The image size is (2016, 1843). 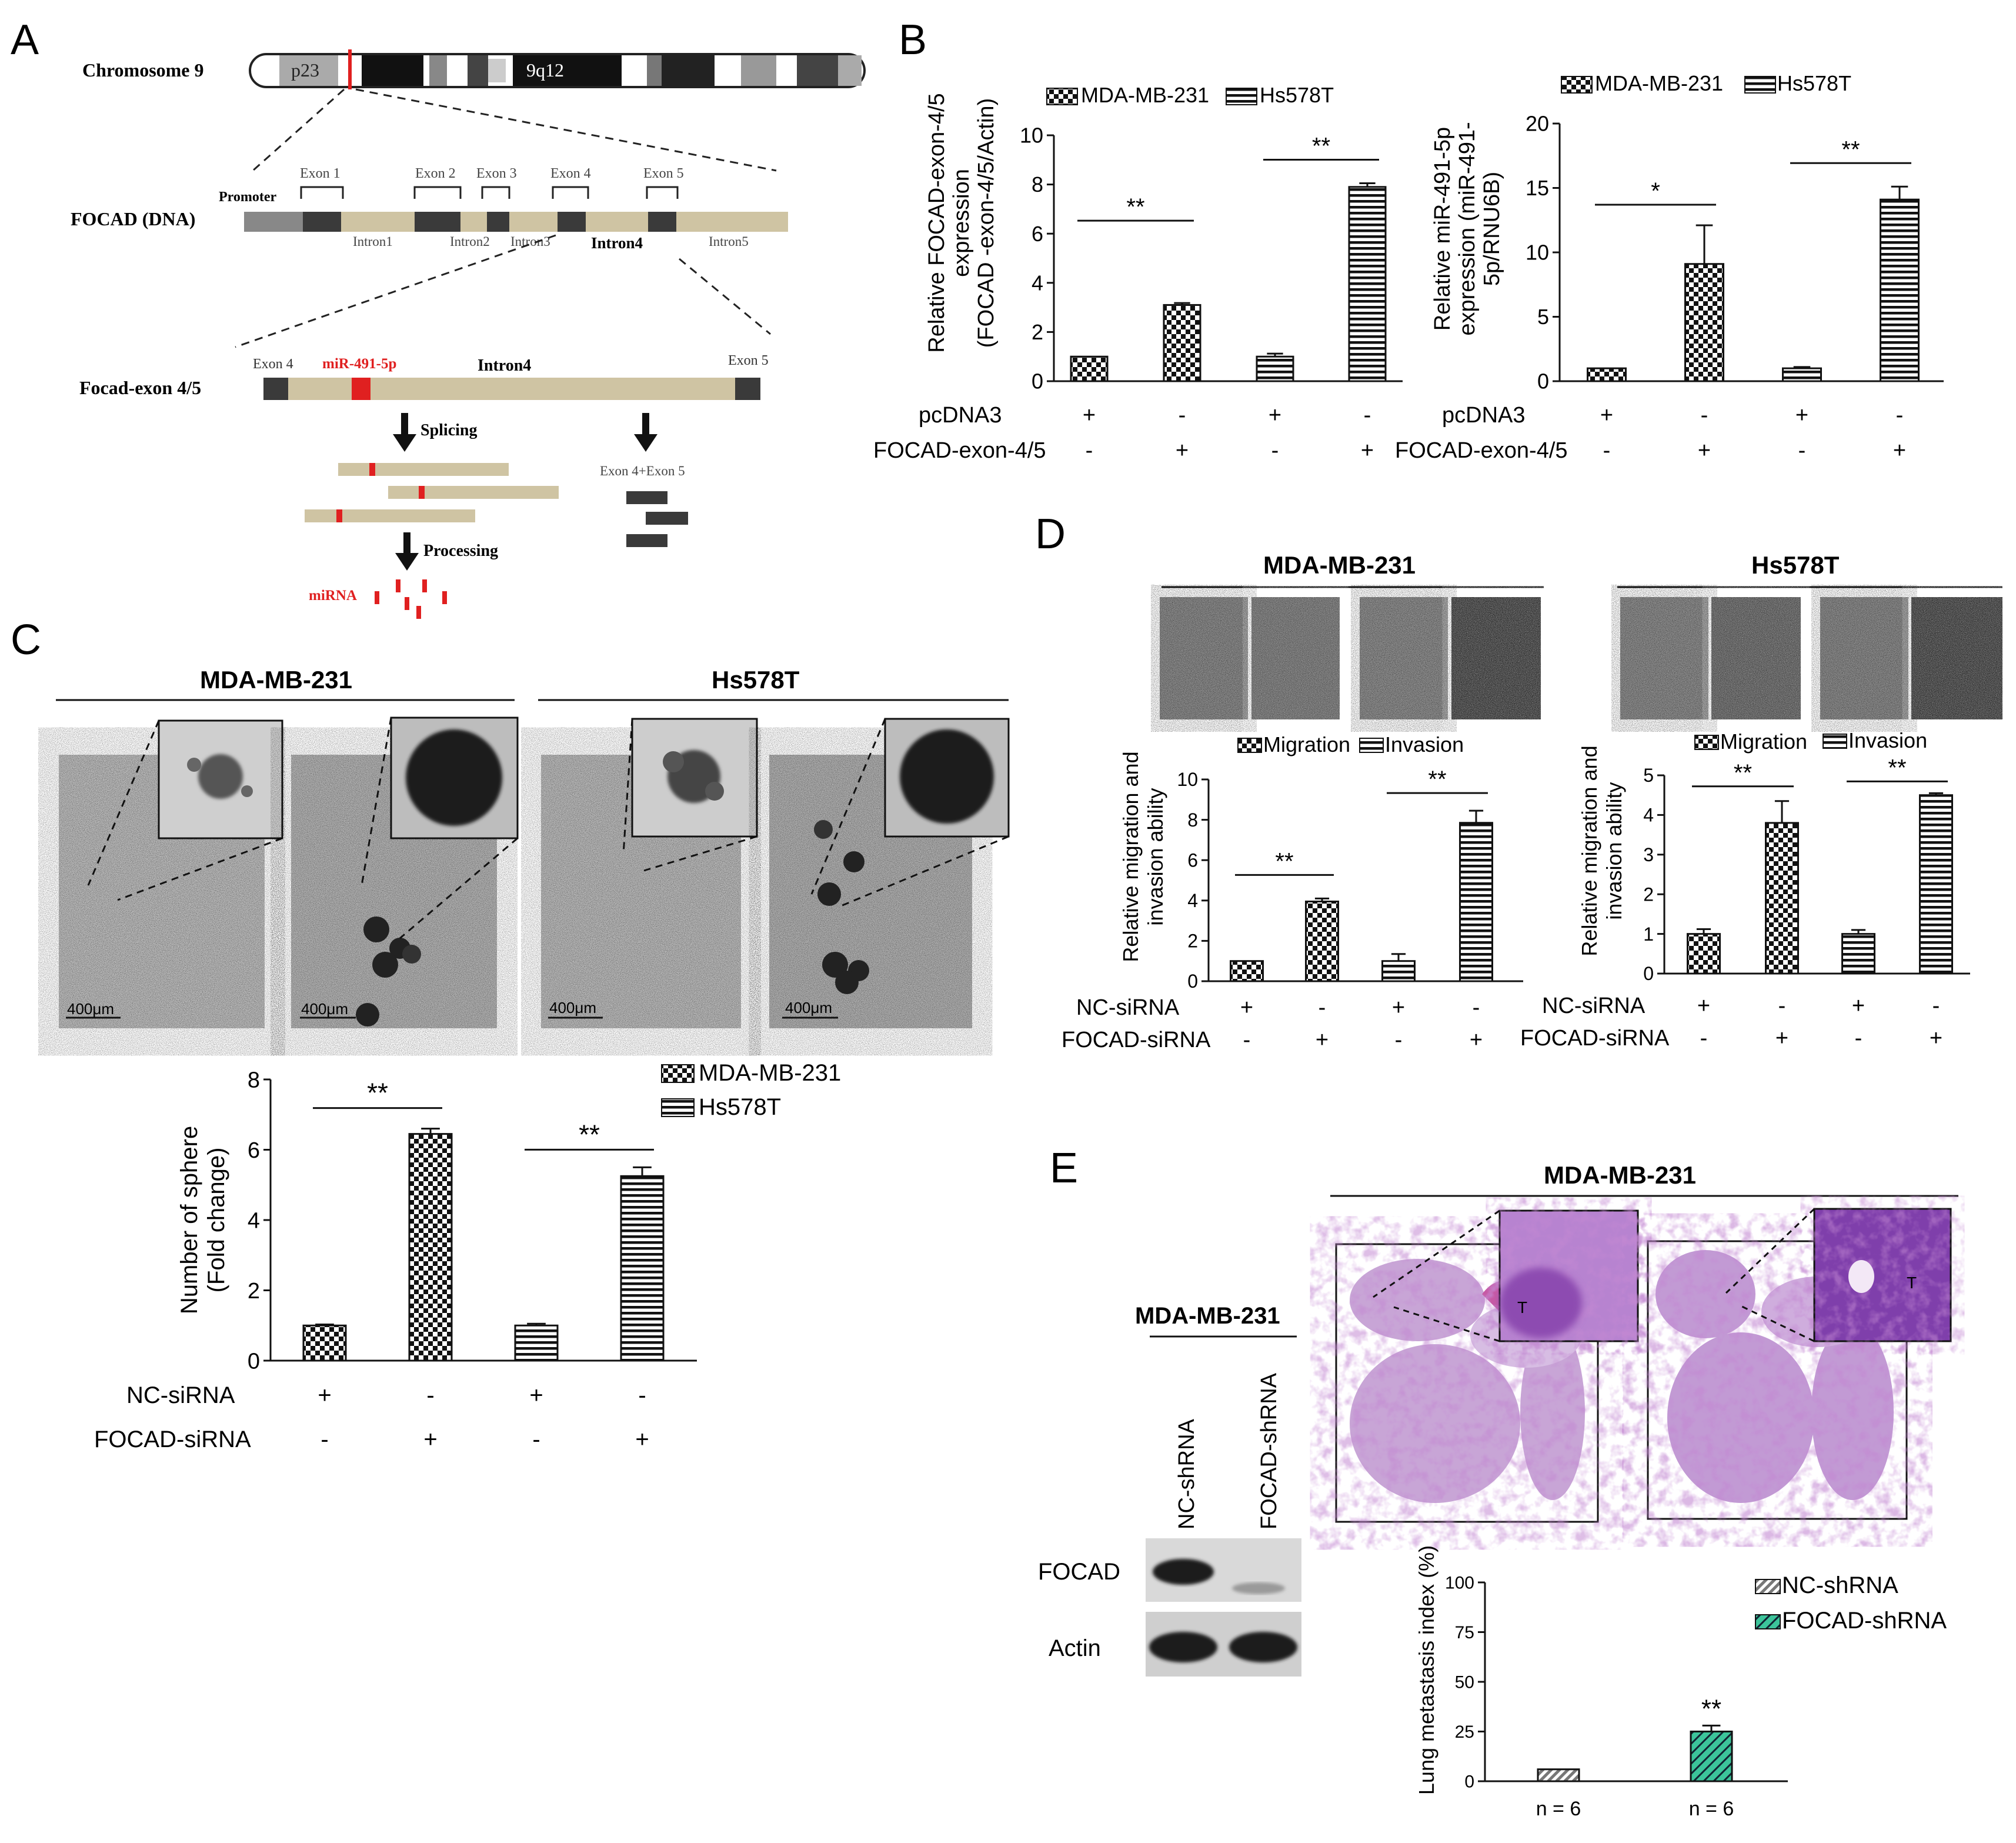 I want to click on legend-swatch-focad, so click(x=1768, y=1621).